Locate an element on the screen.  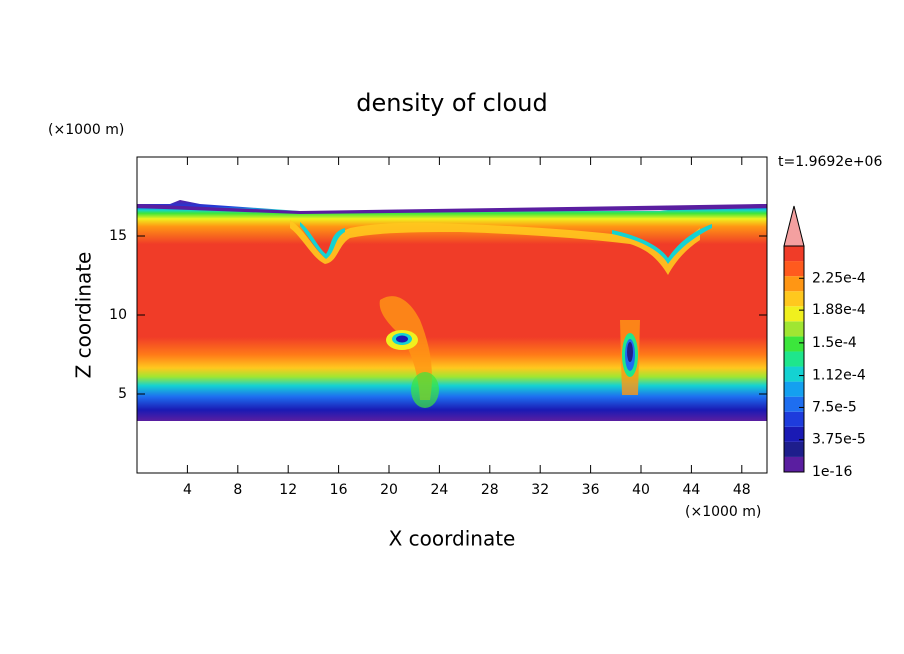
colorbar-tick-label: 1e-16 is located at coordinates (832, 472).